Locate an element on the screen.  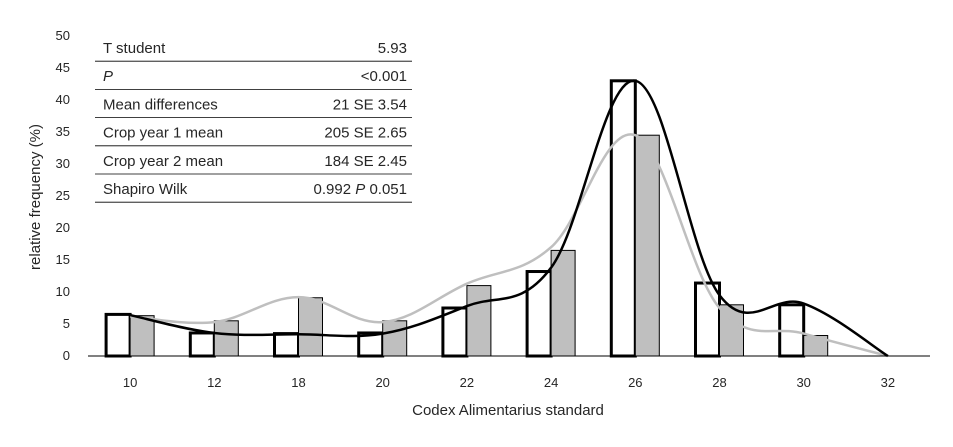
stats-value: 21 SE 3.54 is located at coordinates (370, 104).